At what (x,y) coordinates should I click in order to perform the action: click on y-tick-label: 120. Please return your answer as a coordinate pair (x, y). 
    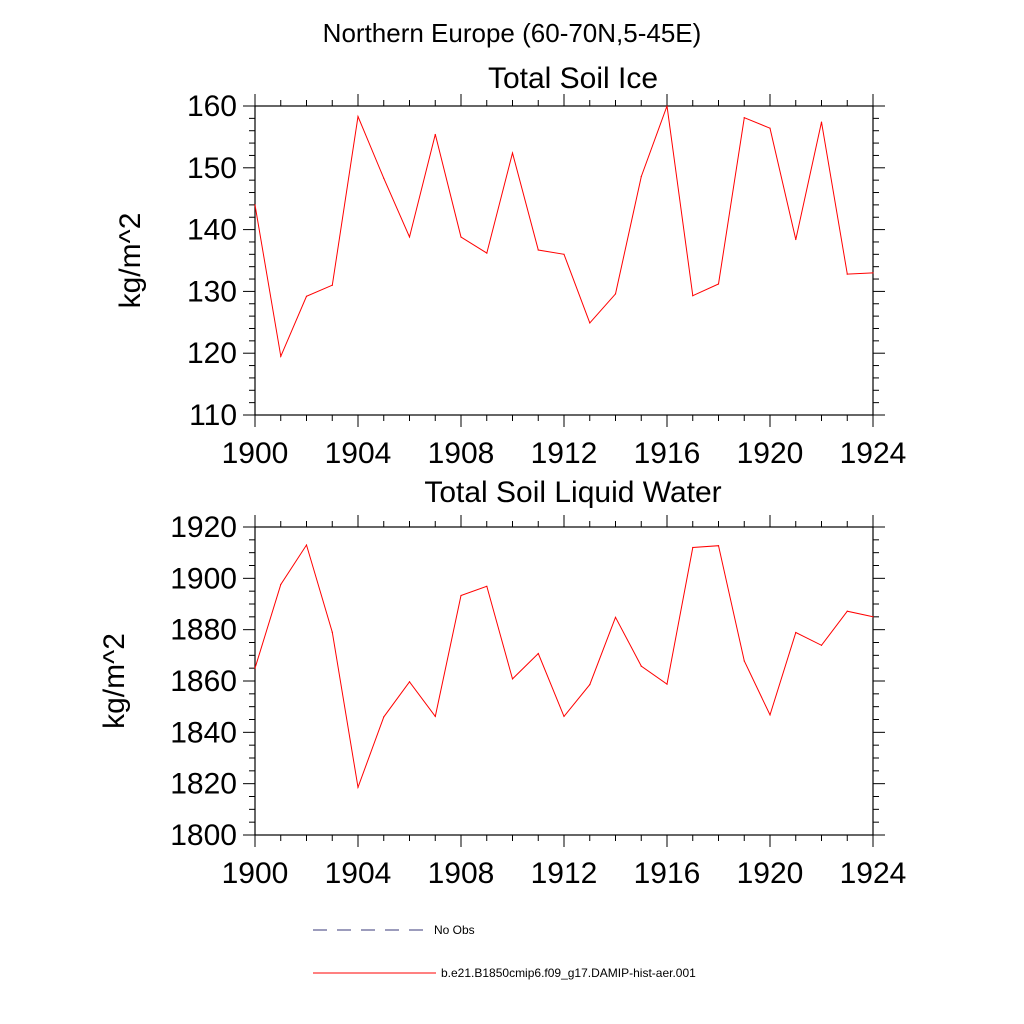
    Looking at the image, I should click on (212, 353).